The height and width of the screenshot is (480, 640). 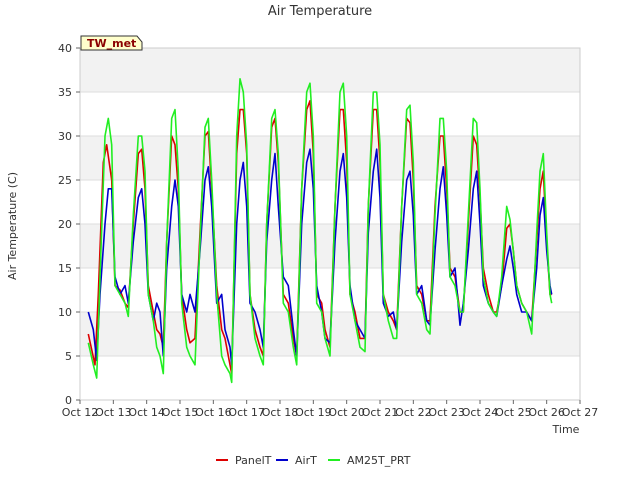 What do you see at coordinates (320, 11) in the screenshot?
I see `chart-title: Air Temperature` at bounding box center [320, 11].